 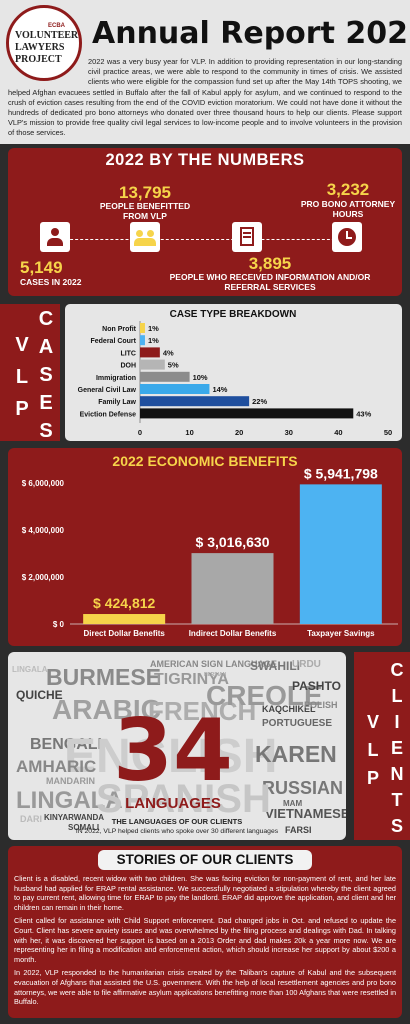 What do you see at coordinates (173, 803) in the screenshot?
I see `language-count-label: LANGUAGES` at bounding box center [173, 803].